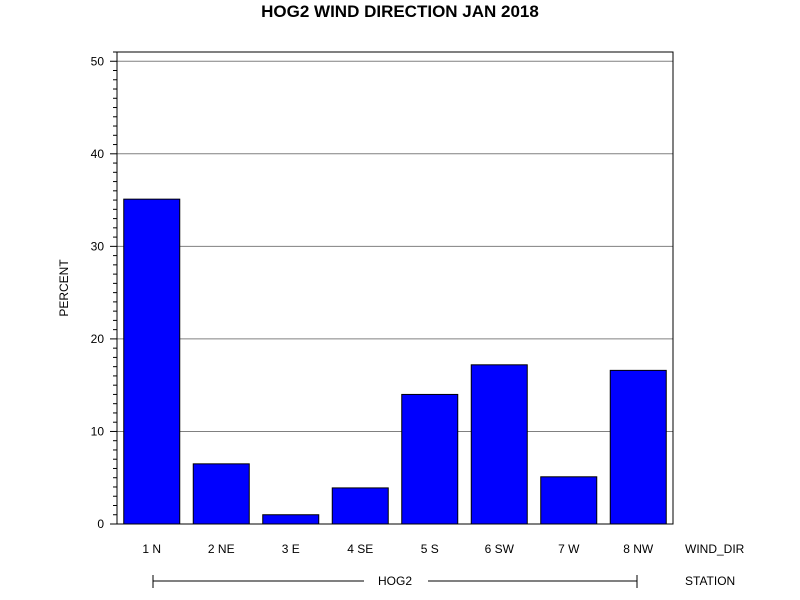  I want to click on x-category-label: 6 SW, so click(500, 549).